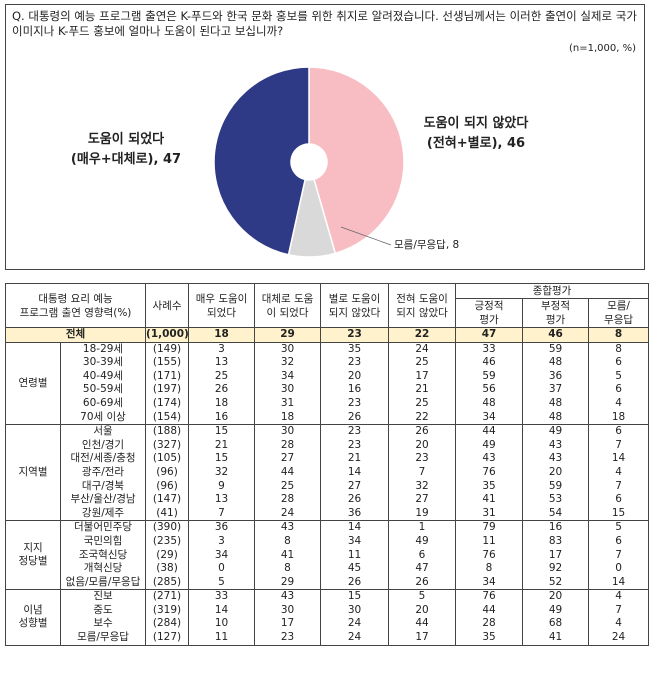 The image size is (652, 685). Describe the element at coordinates (602, 48) in the screenshot. I see `sample-note: (n=1,000, %)` at that location.